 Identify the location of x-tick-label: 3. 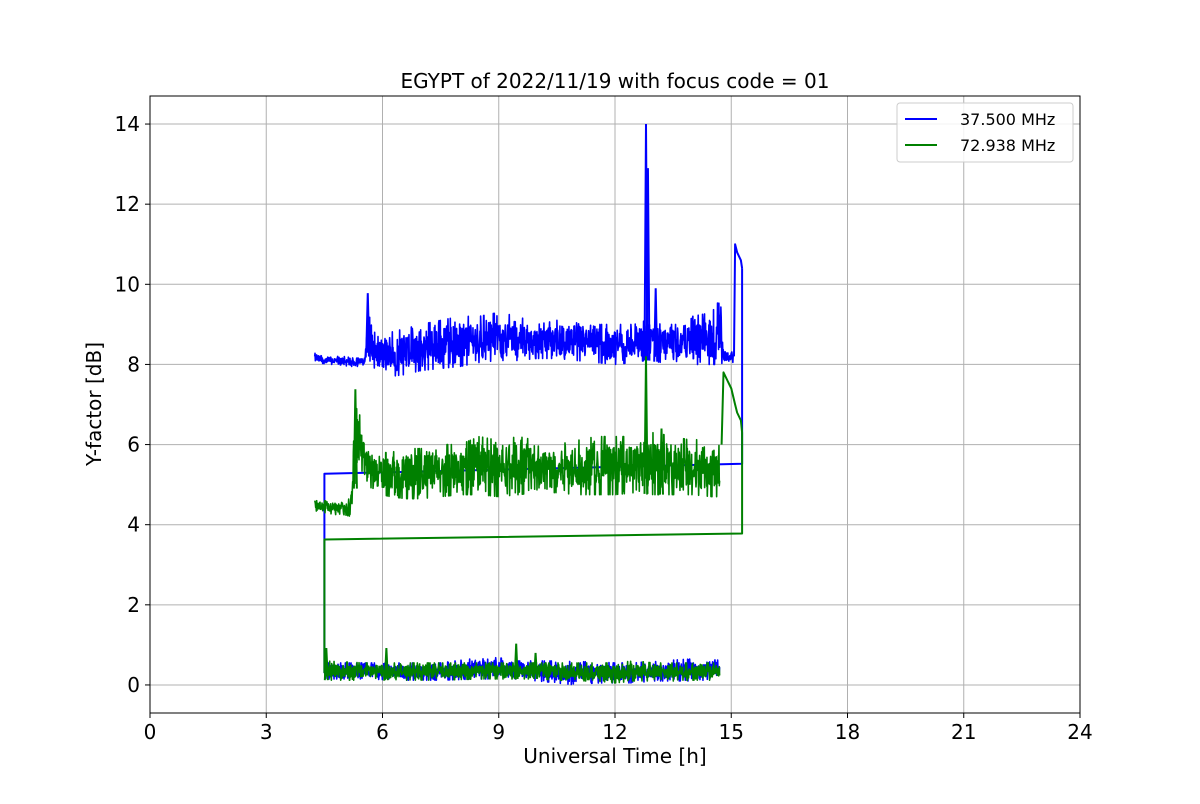
(266, 732).